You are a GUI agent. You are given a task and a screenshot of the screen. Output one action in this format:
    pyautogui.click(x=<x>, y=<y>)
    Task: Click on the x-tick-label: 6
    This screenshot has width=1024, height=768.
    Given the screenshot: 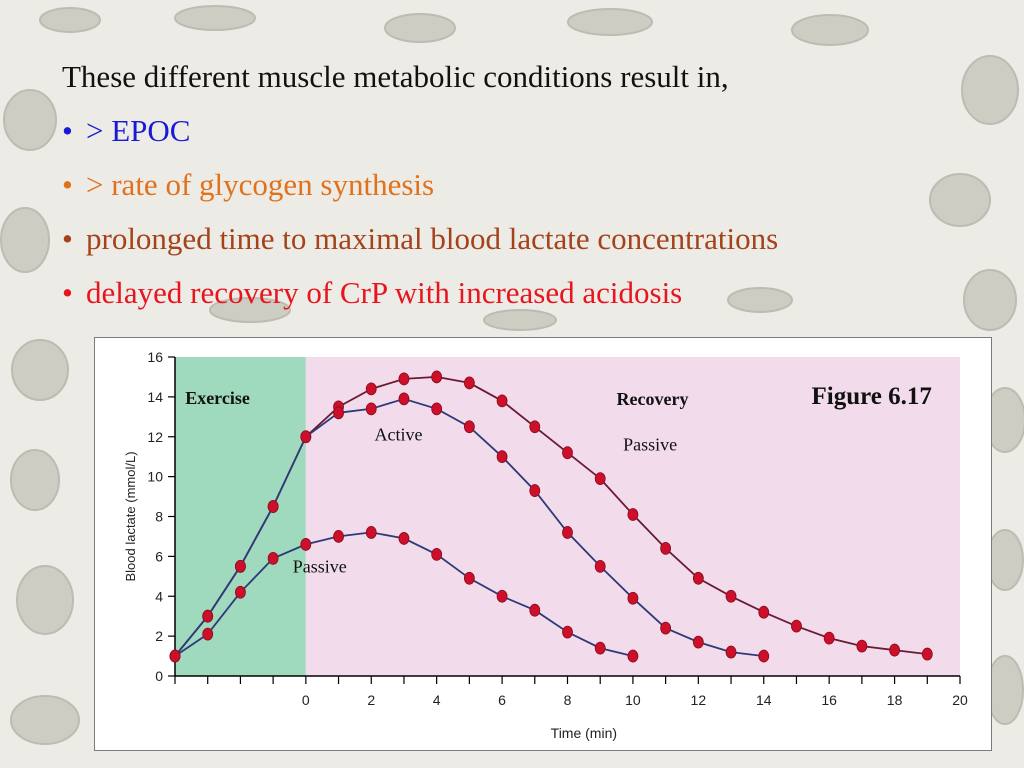 What is the action you would take?
    pyautogui.click(x=502, y=700)
    